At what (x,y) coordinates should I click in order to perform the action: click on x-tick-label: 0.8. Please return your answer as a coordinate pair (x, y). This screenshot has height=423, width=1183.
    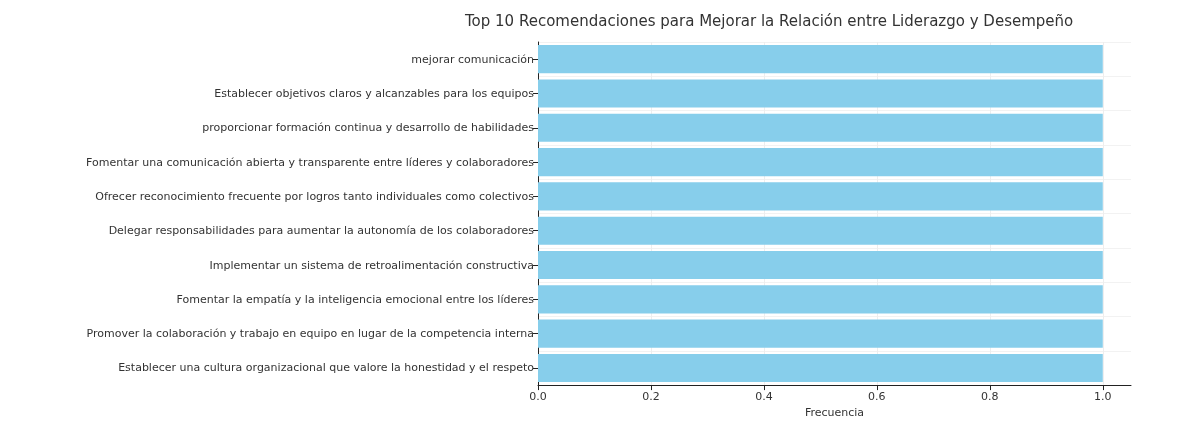
    Looking at the image, I should click on (990, 397).